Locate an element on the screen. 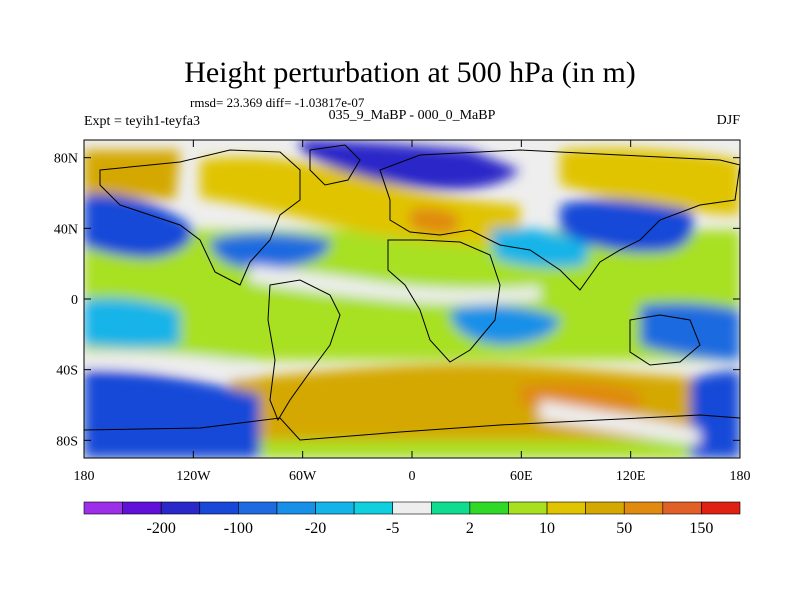 The width and height of the screenshot is (800, 600). australia-outline is located at coordinates (665, 340).